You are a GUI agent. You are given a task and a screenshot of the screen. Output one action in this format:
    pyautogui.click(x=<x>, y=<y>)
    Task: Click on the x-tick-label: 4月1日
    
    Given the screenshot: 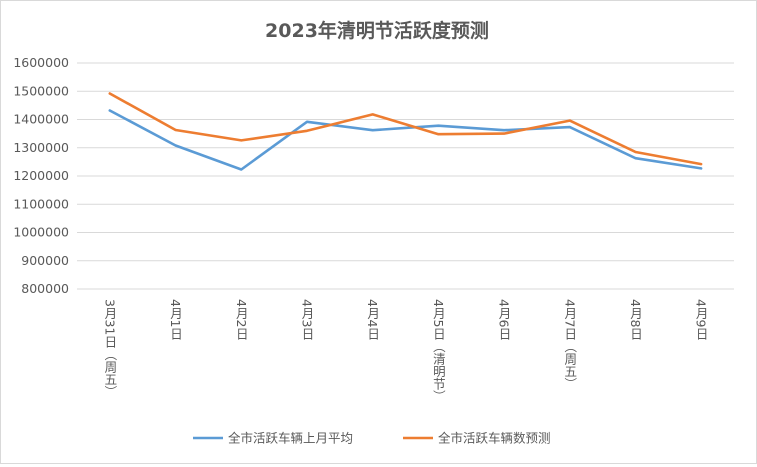 What is the action you would take?
    pyautogui.click(x=175, y=319)
    